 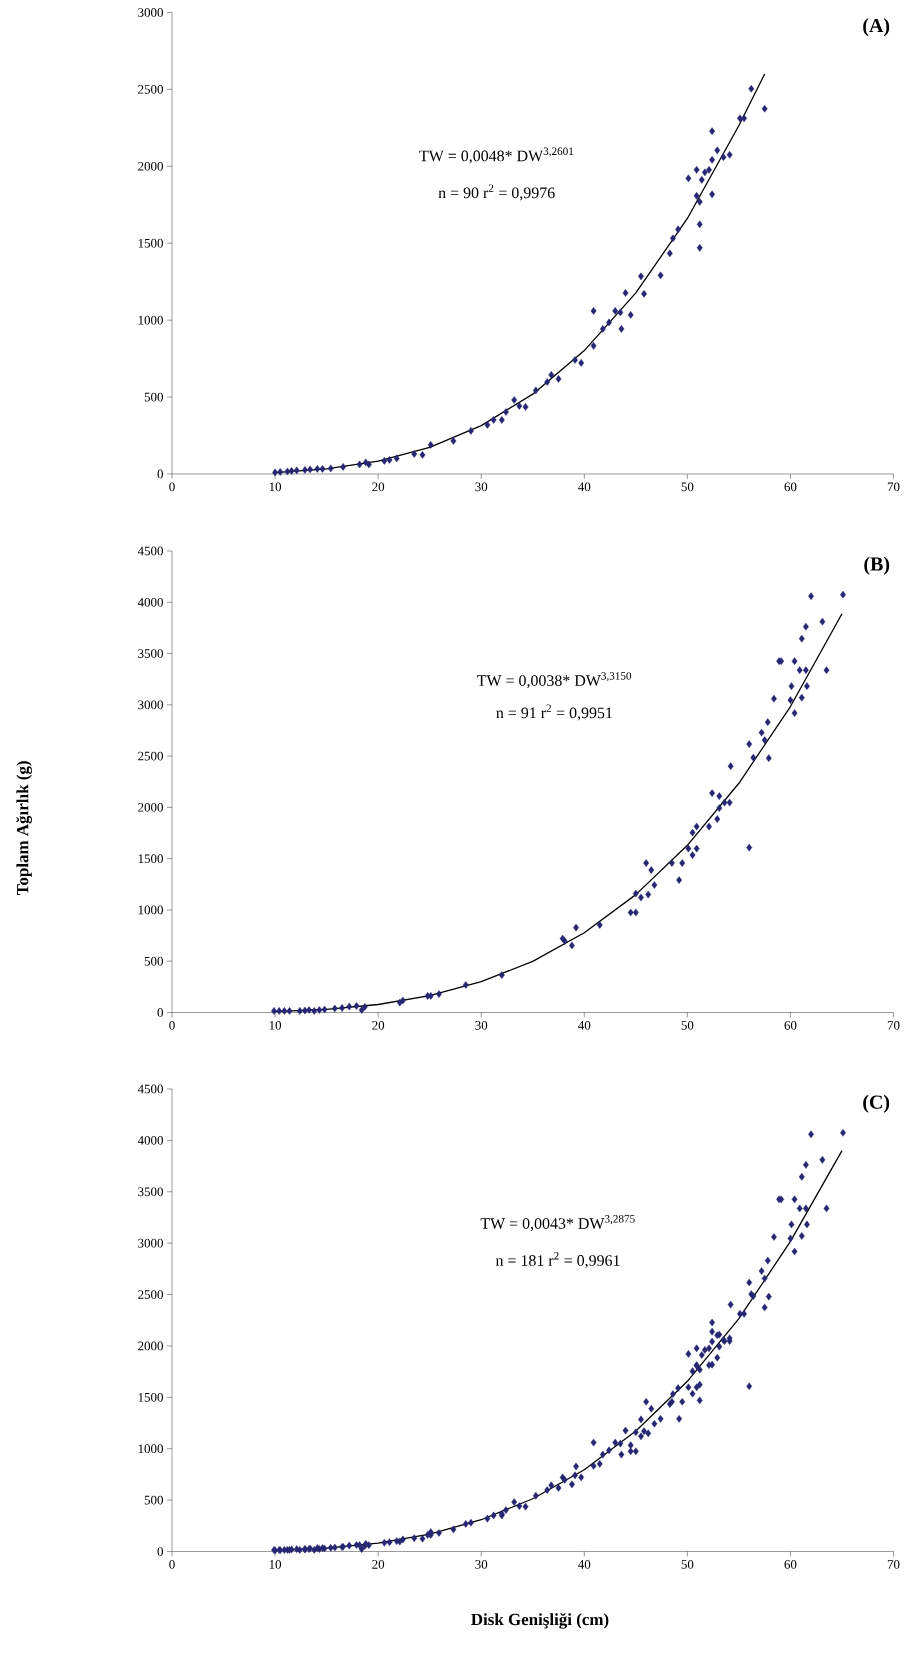 What do you see at coordinates (876, 27) in the screenshot?
I see `chart-title: (A)` at bounding box center [876, 27].